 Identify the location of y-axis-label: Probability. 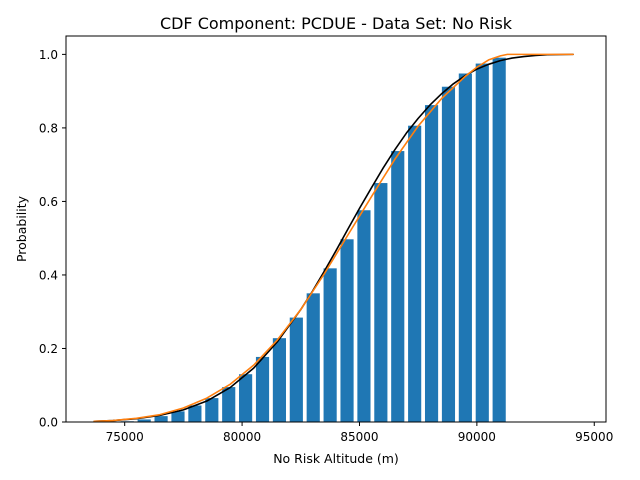
(21, 228).